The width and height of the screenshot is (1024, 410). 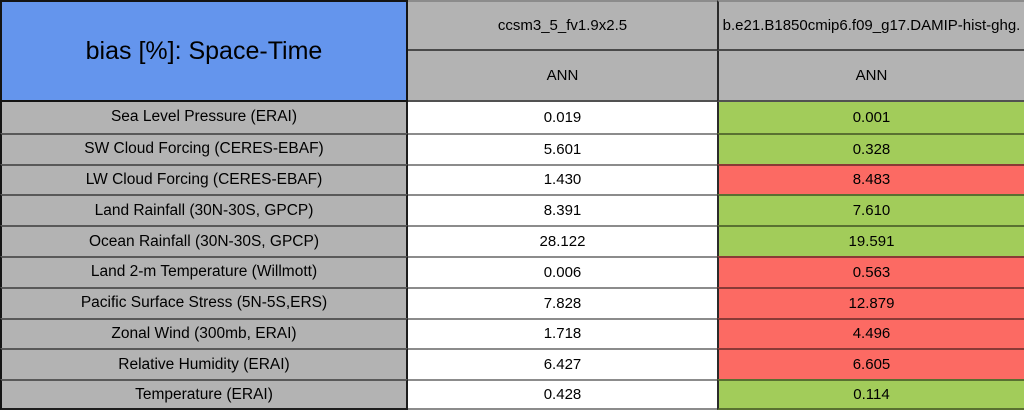 What do you see at coordinates (870, 117) in the screenshot?
I see `cell-model2-value: 0.001` at bounding box center [870, 117].